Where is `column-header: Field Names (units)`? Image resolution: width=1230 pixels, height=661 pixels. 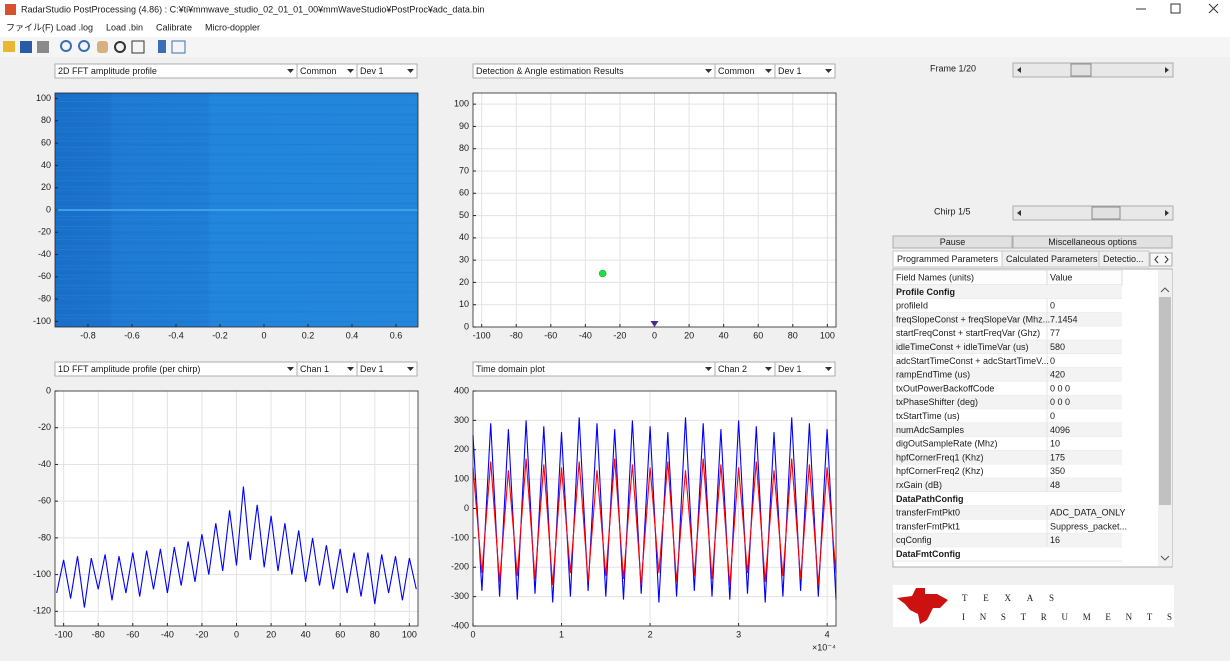 column-header: Field Names (units) is located at coordinates (935, 277).